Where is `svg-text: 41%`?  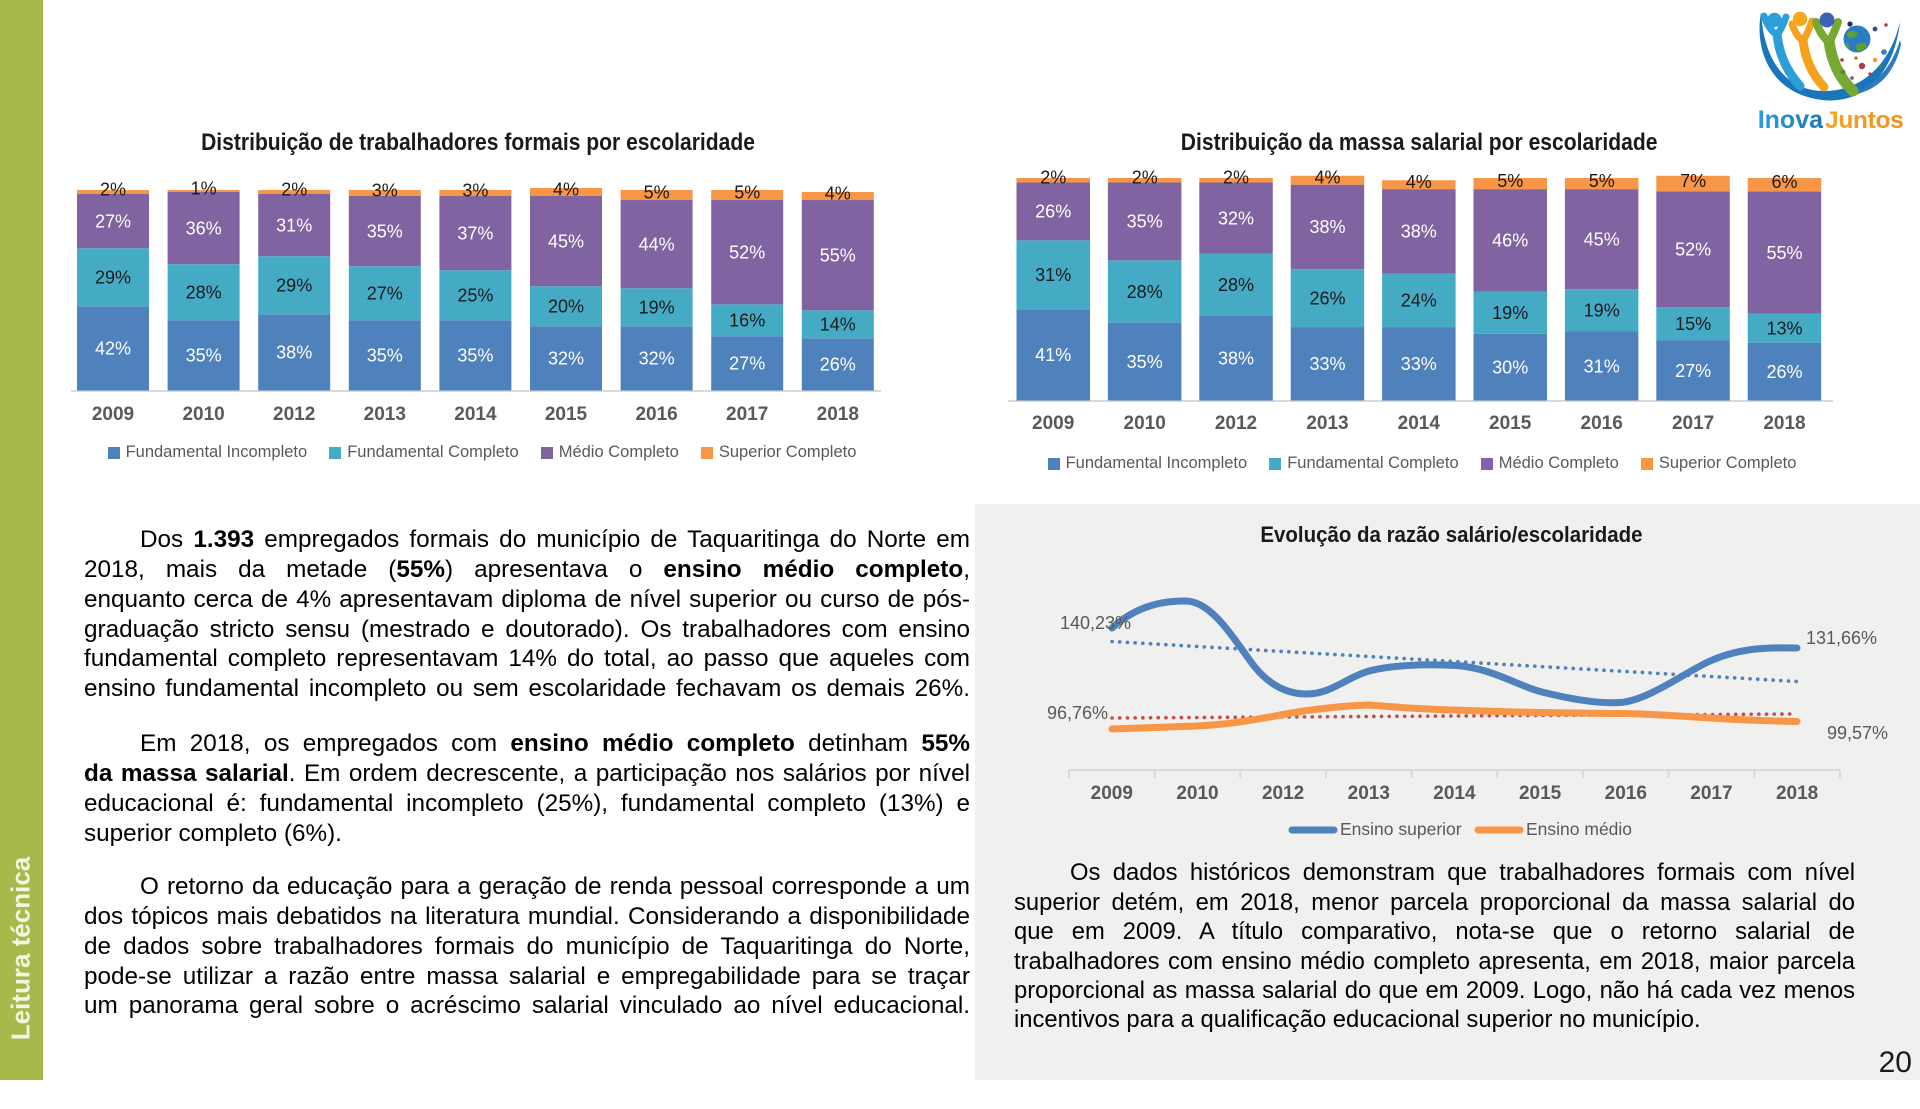
svg-text: 41% is located at coordinates (1053, 355).